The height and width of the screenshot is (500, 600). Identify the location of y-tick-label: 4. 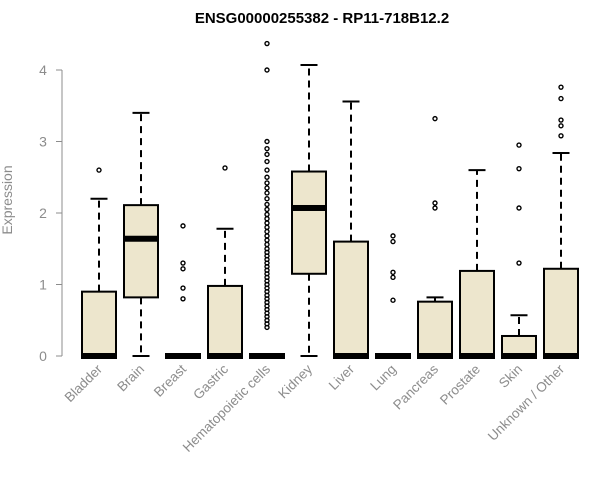
(43, 70).